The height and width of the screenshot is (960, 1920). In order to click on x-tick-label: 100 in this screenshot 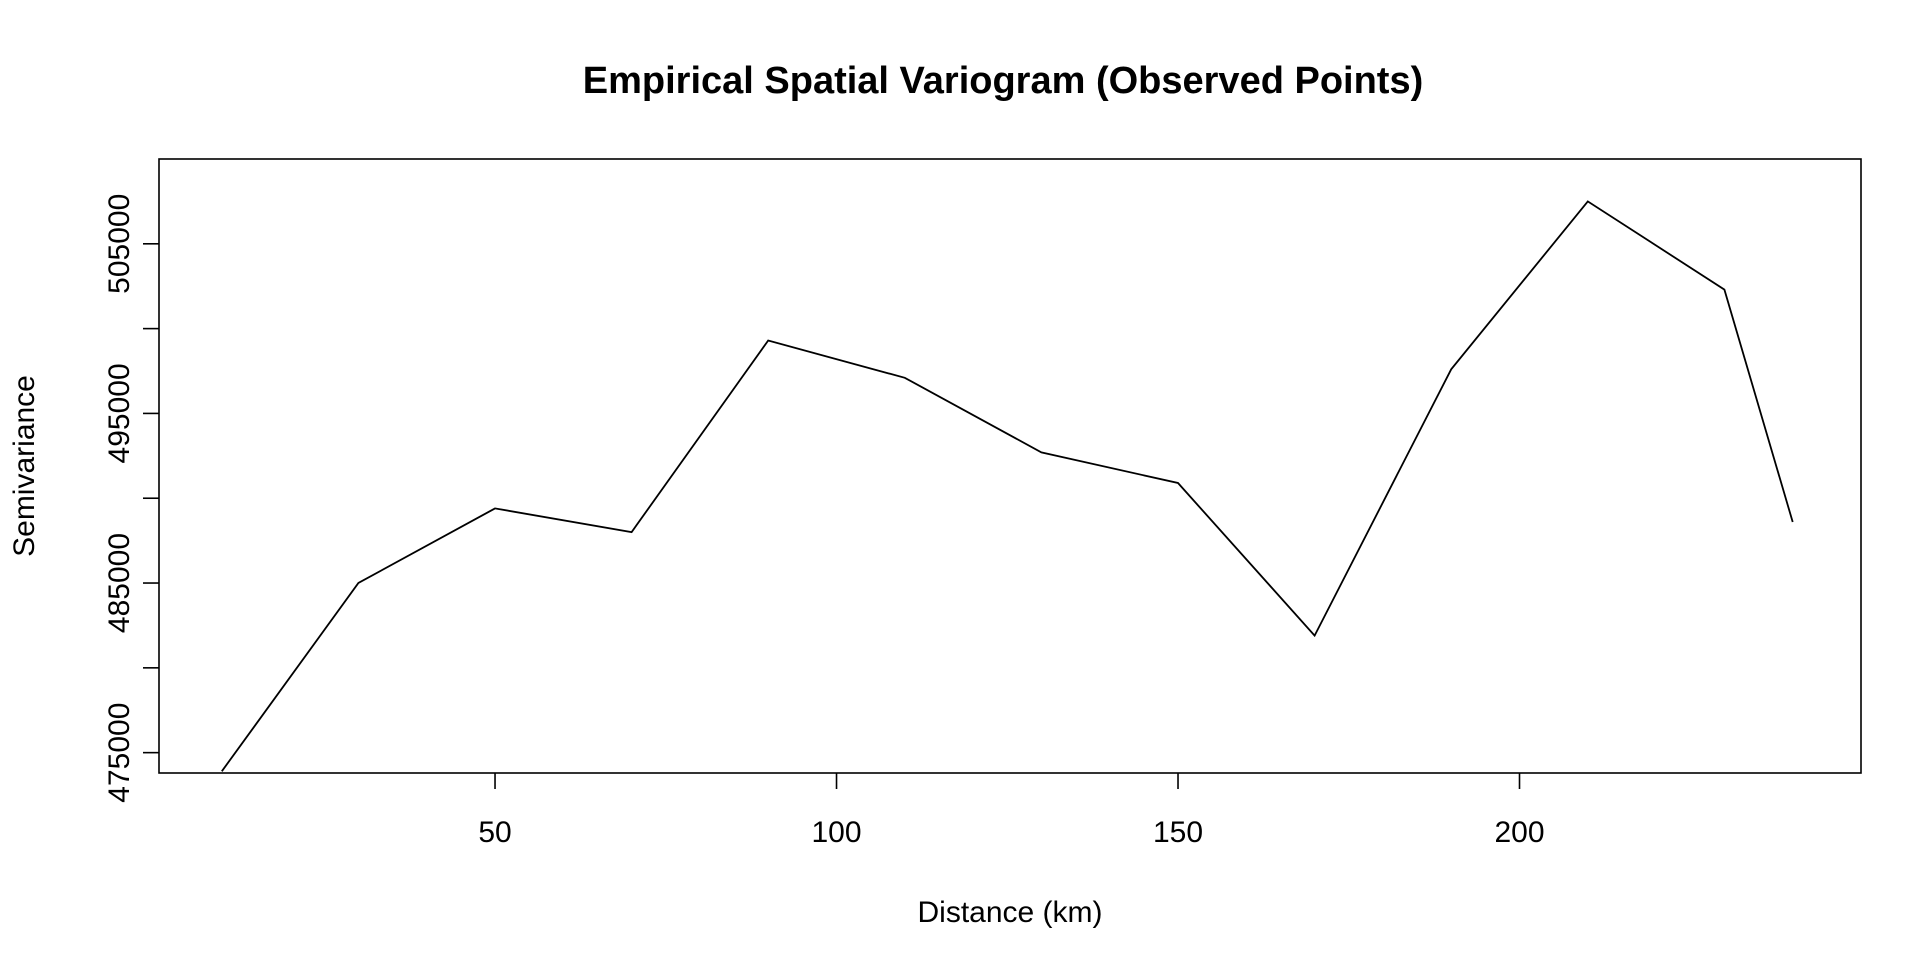, I will do `click(836, 832)`.